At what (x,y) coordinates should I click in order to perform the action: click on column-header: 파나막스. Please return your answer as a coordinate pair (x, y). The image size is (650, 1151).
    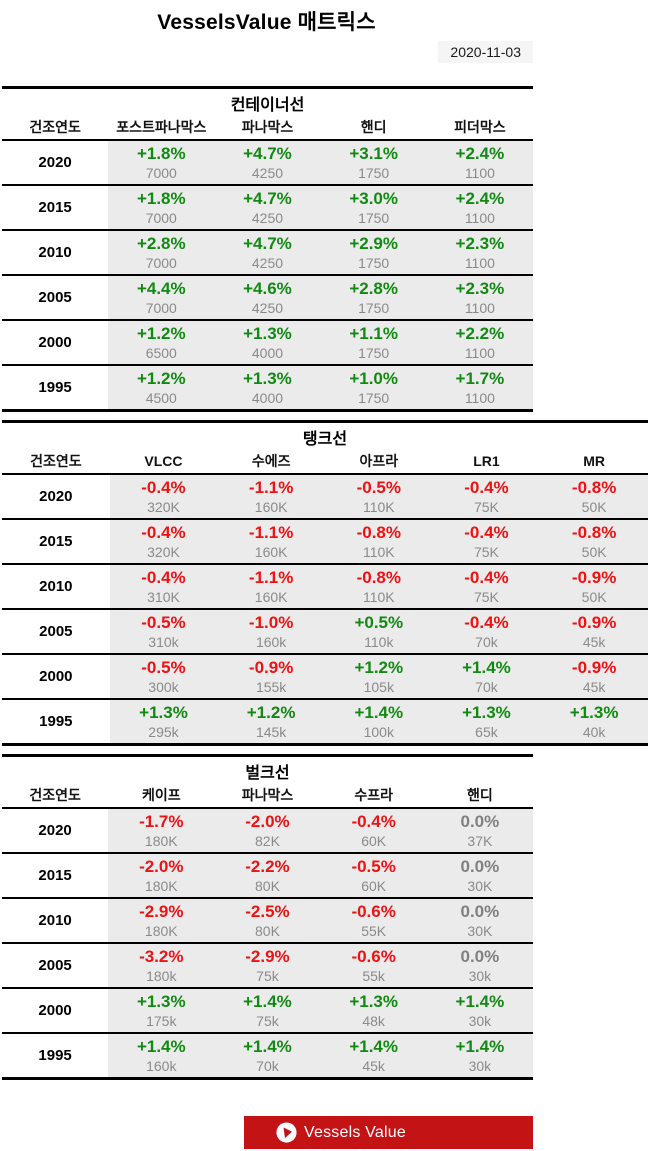
    Looking at the image, I should click on (267, 796).